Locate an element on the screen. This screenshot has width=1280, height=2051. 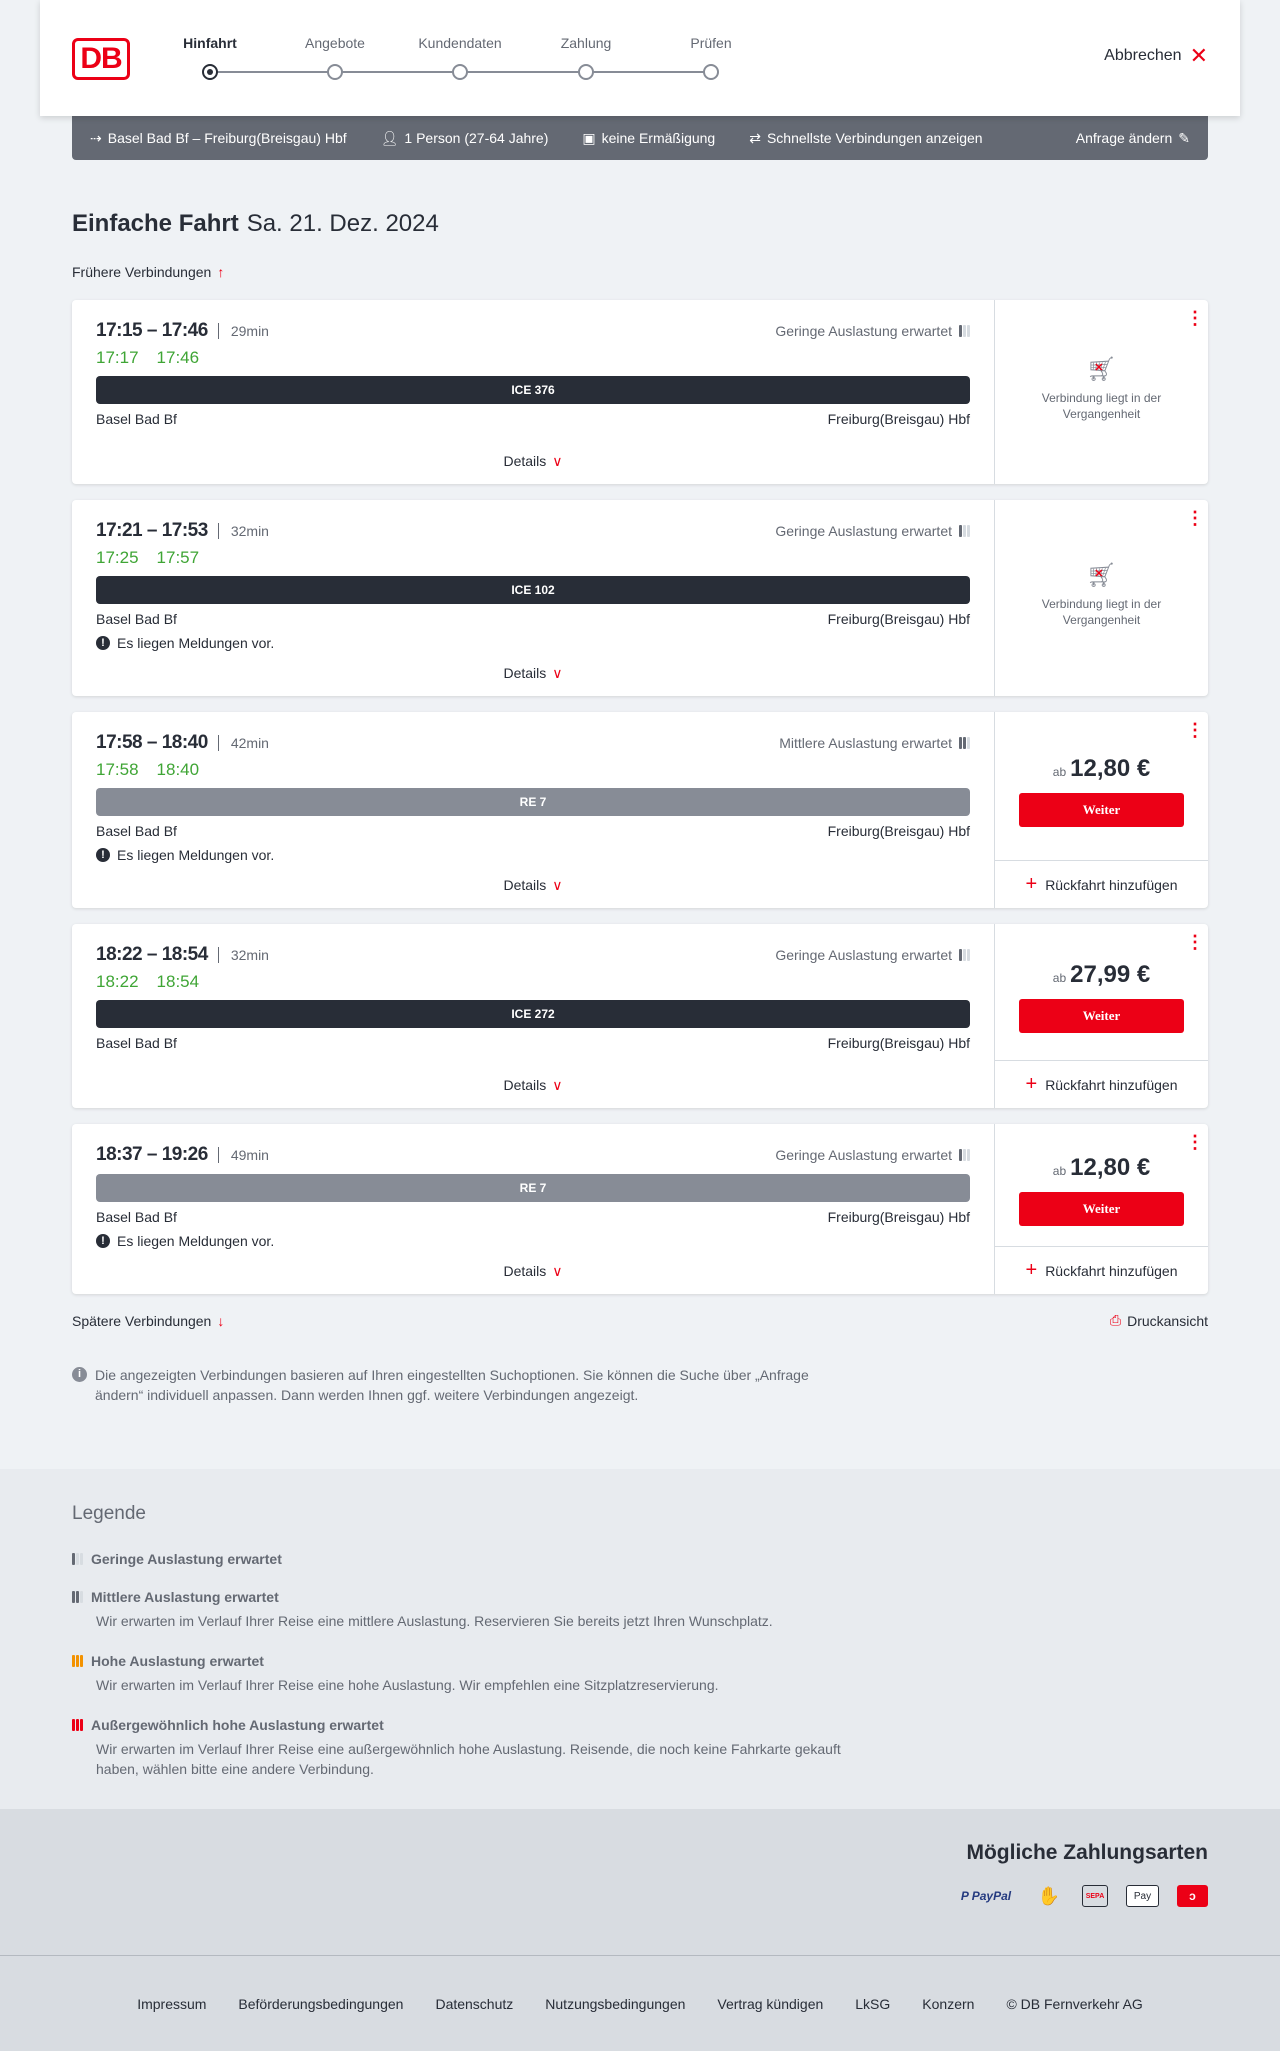
option-summary: ⇄ Schnellste Verbindungen anzeigen is located at coordinates (865, 138).